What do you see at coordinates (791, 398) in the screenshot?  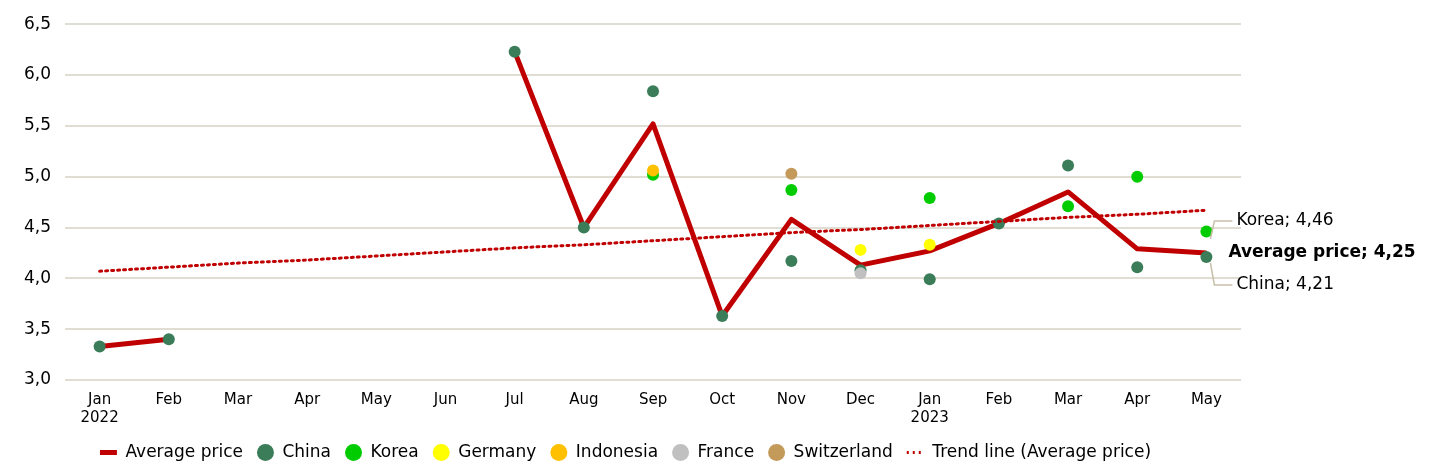 I see `x-tick-label: Nov` at bounding box center [791, 398].